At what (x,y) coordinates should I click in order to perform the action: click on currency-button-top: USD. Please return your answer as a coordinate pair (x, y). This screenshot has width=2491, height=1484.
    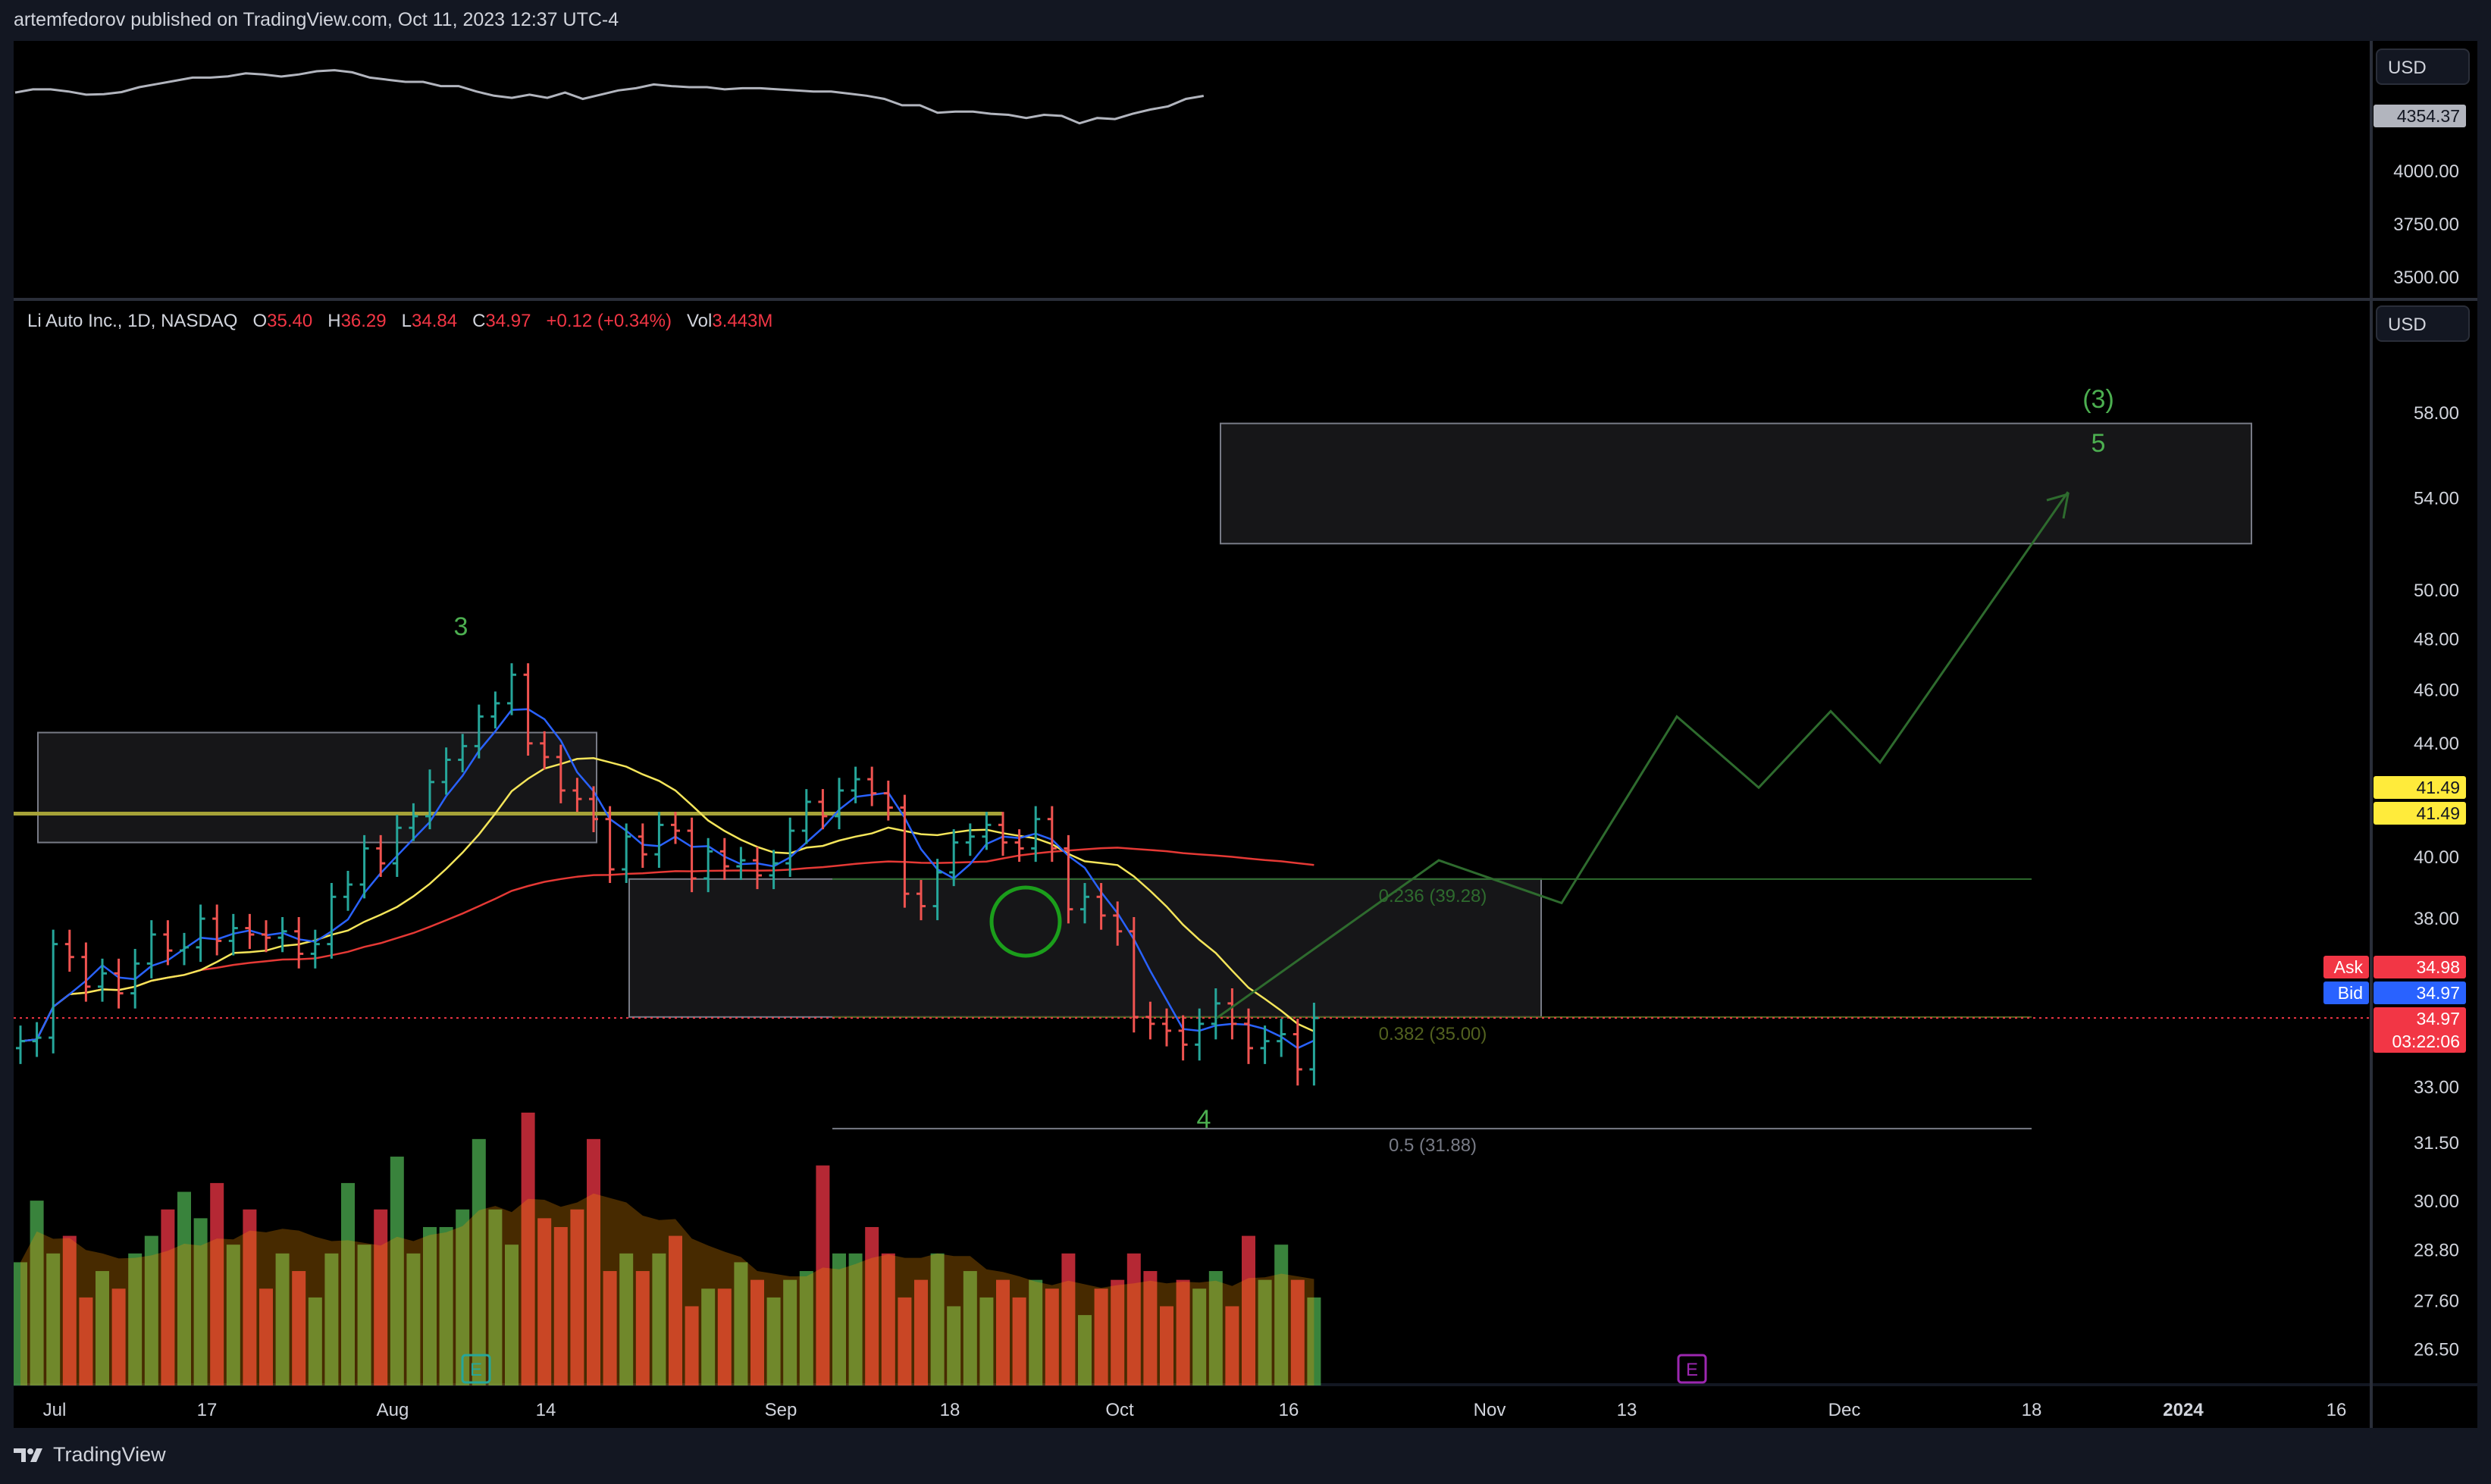
    Looking at the image, I should click on (2423, 67).